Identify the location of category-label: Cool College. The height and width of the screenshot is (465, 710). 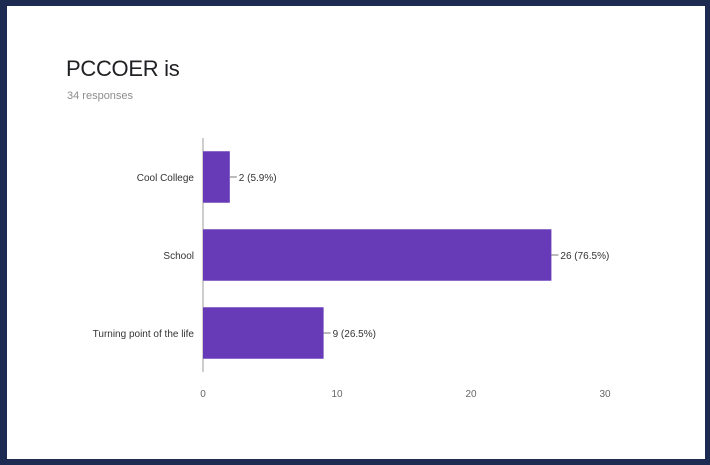
(166, 178).